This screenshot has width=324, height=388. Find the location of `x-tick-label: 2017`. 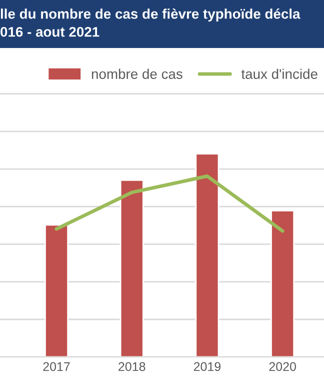

x-tick-label: 2017 is located at coordinates (56, 367).